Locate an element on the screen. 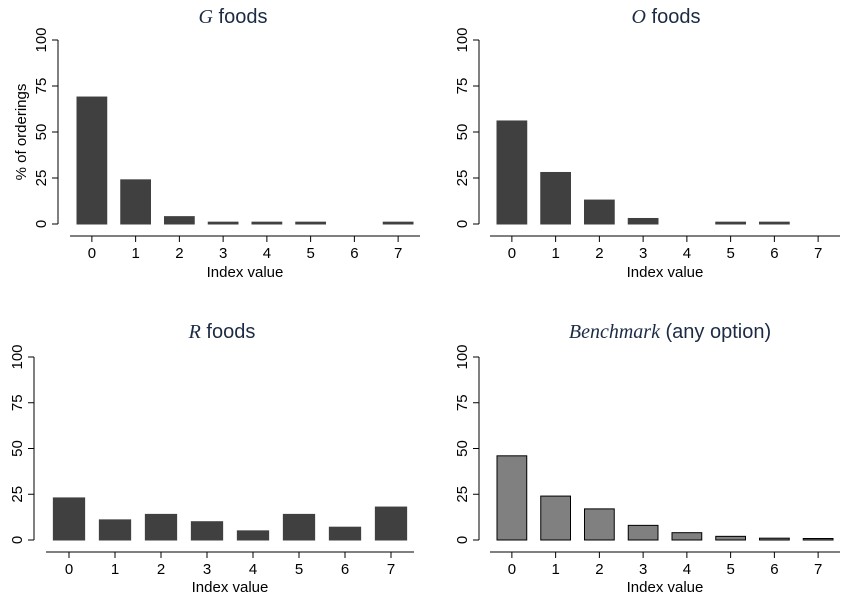  chart-title-italic: G is located at coordinates (206, 17).